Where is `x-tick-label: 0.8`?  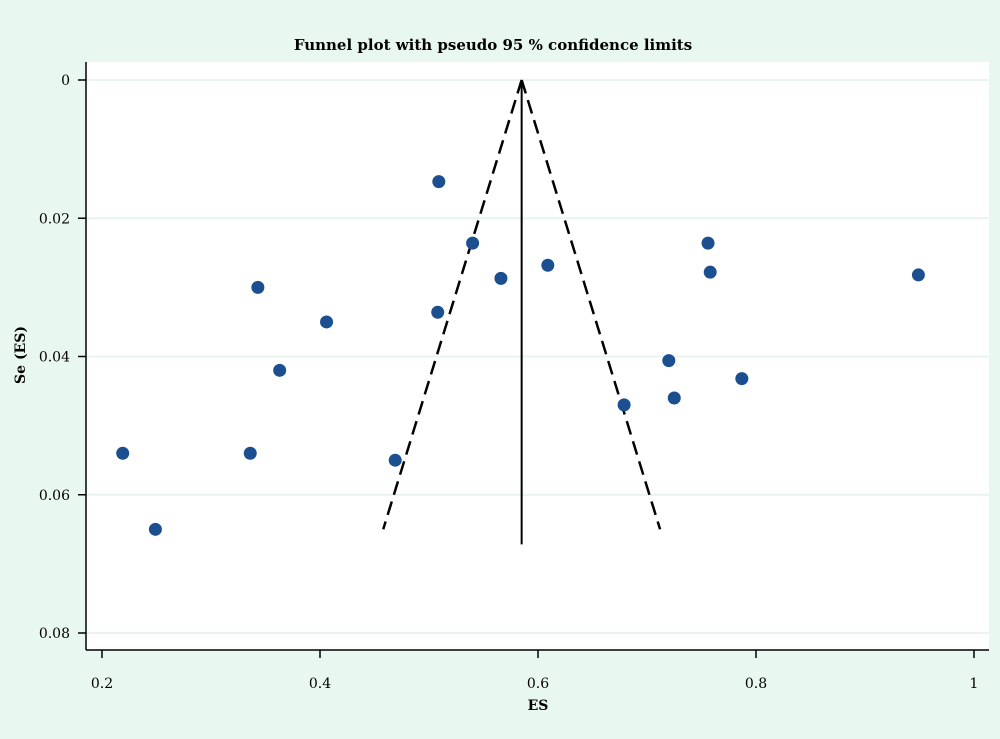 x-tick-label: 0.8 is located at coordinates (756, 684).